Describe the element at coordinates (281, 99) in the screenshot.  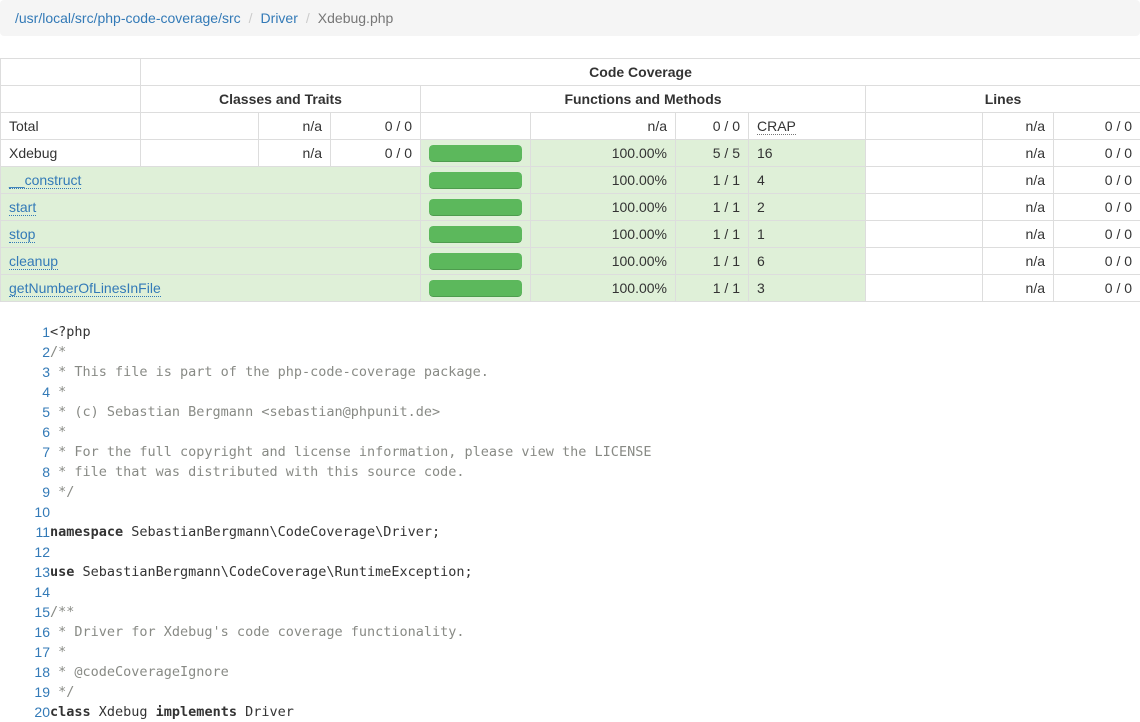
I see `section-header-classes: Classes and Traits` at that location.